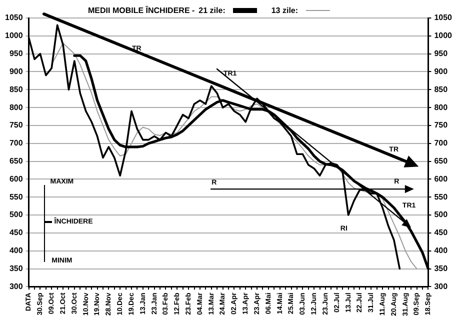 The image size is (457, 321). I want to click on y2-tick-label: 350, so click(441, 268).